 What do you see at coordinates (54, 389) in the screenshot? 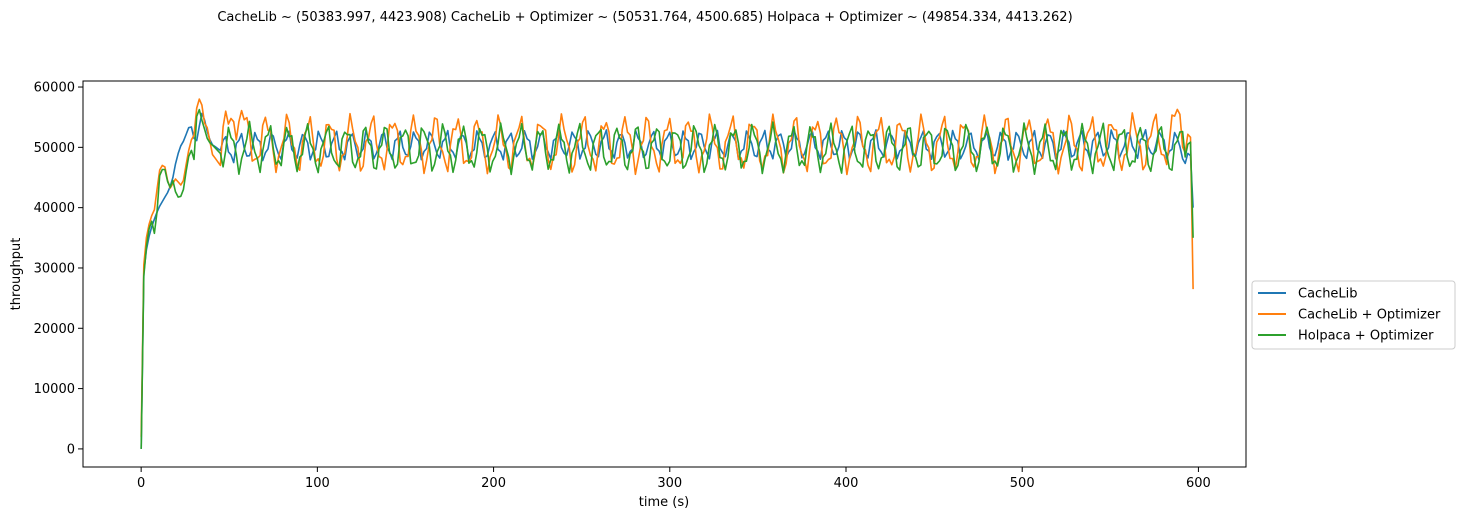
I see `y-tick-label: 10000` at bounding box center [54, 389].